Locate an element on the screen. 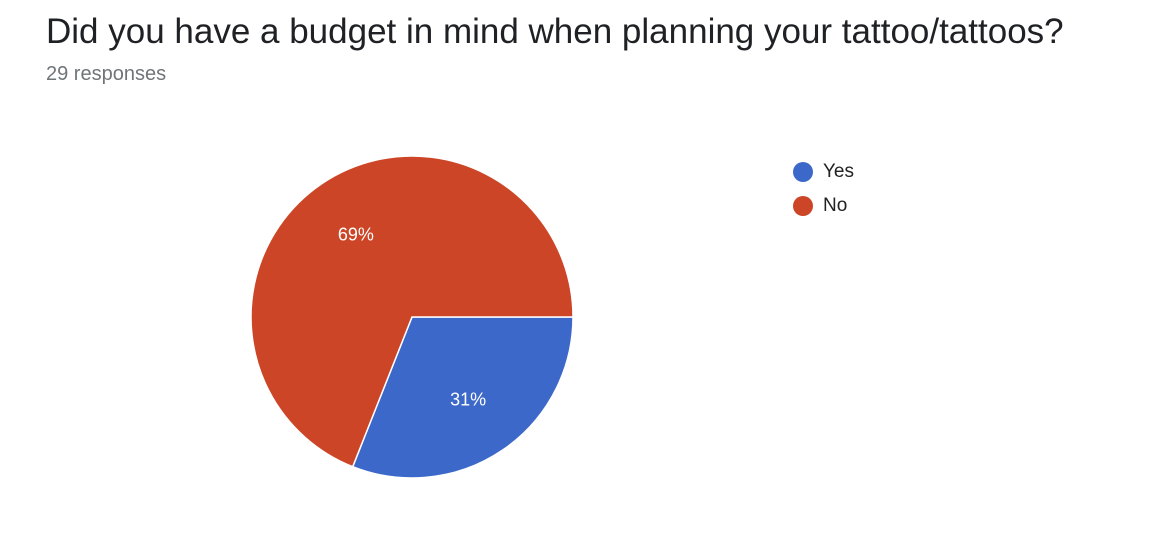 The width and height of the screenshot is (1172, 542). legend-label-yes: Yes is located at coordinates (838, 171).